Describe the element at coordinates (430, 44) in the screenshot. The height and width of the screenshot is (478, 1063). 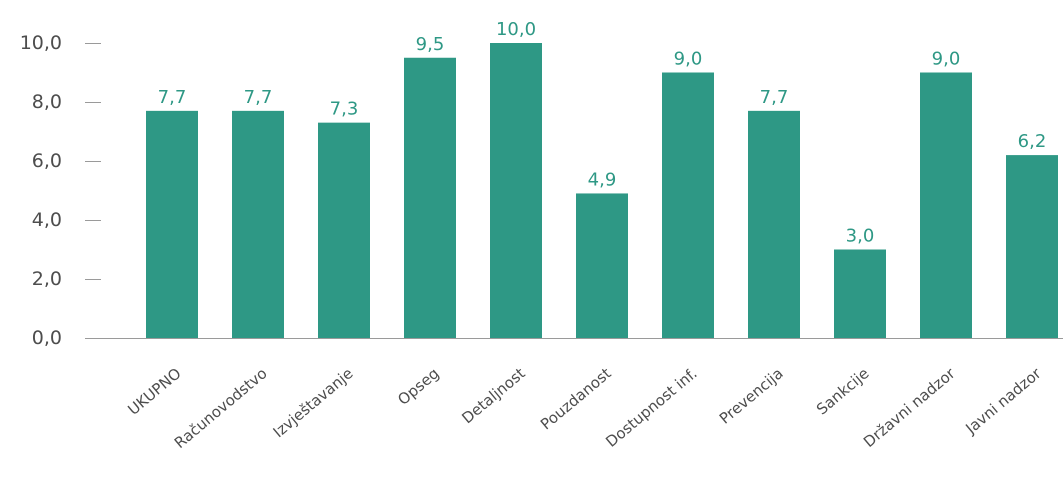
I see `data-label: 9,5` at that location.